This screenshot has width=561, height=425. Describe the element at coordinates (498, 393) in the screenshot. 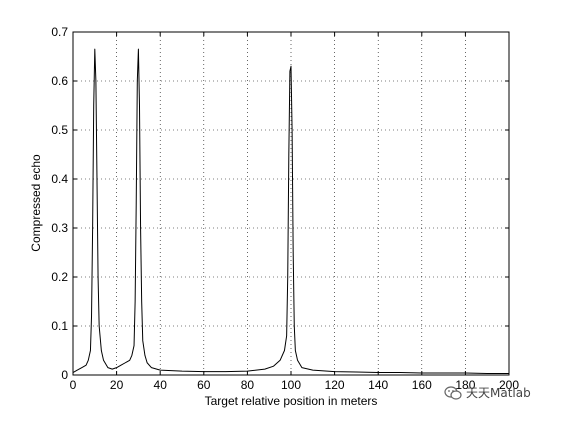

I see `watermark-text: 天天Matlab` at that location.